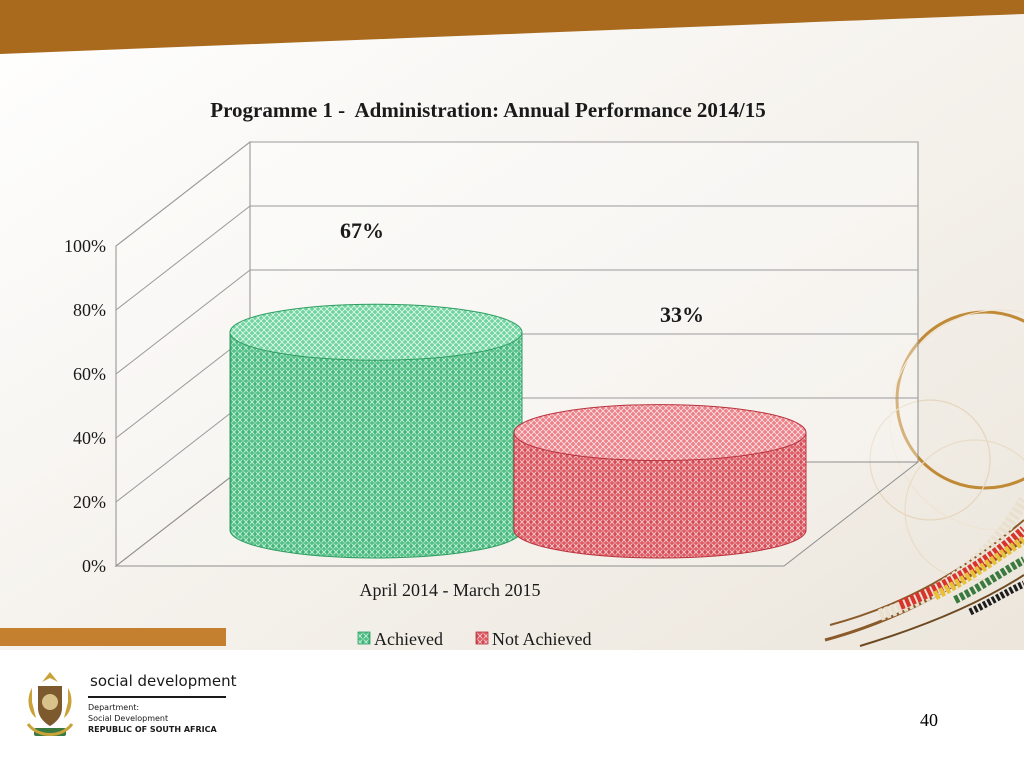  What do you see at coordinates (89, 310) in the screenshot?
I see `y-tick-label: 80%` at bounding box center [89, 310].